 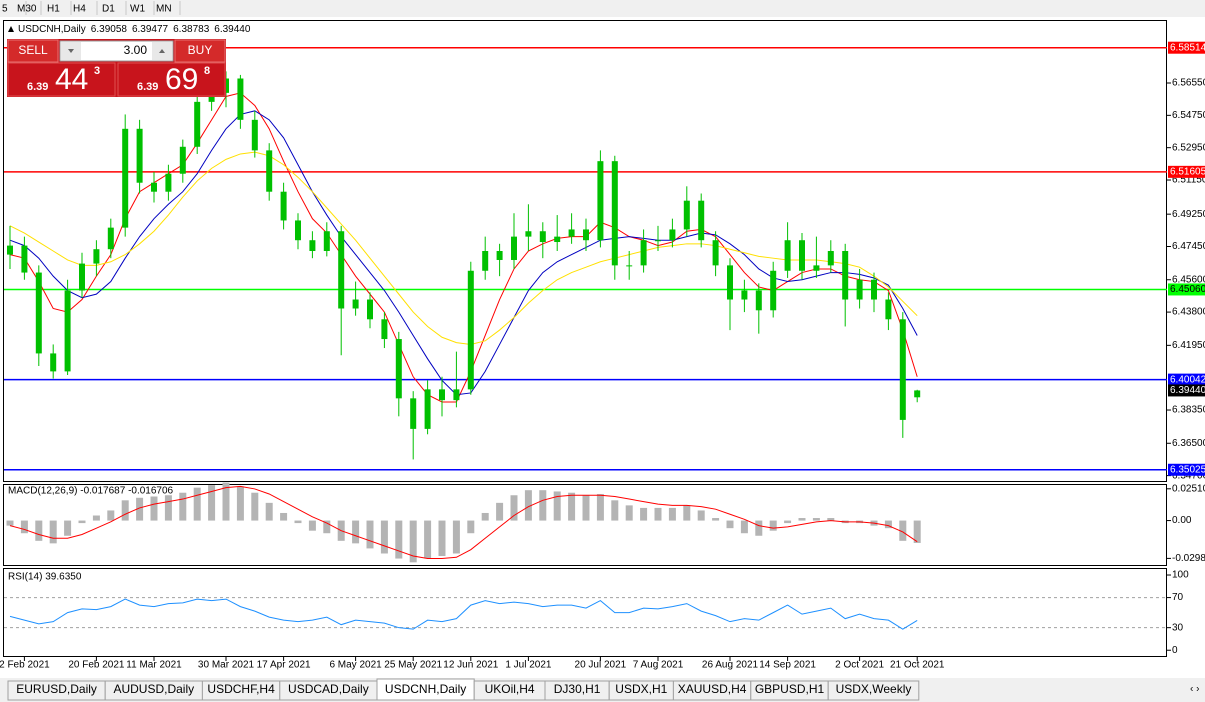 What do you see at coordinates (425, 689) in the screenshot?
I see `tab-label: USDCNH,Daily` at bounding box center [425, 689].